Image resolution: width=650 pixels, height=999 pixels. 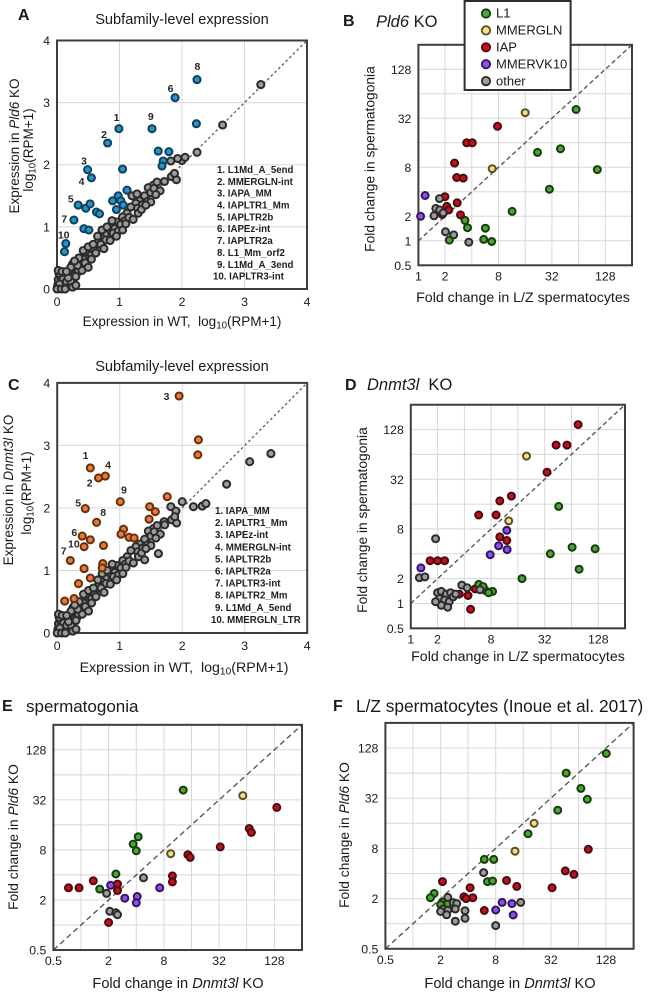 What do you see at coordinates (511, 80) in the screenshot?
I see `svg-text: other` at bounding box center [511, 80].